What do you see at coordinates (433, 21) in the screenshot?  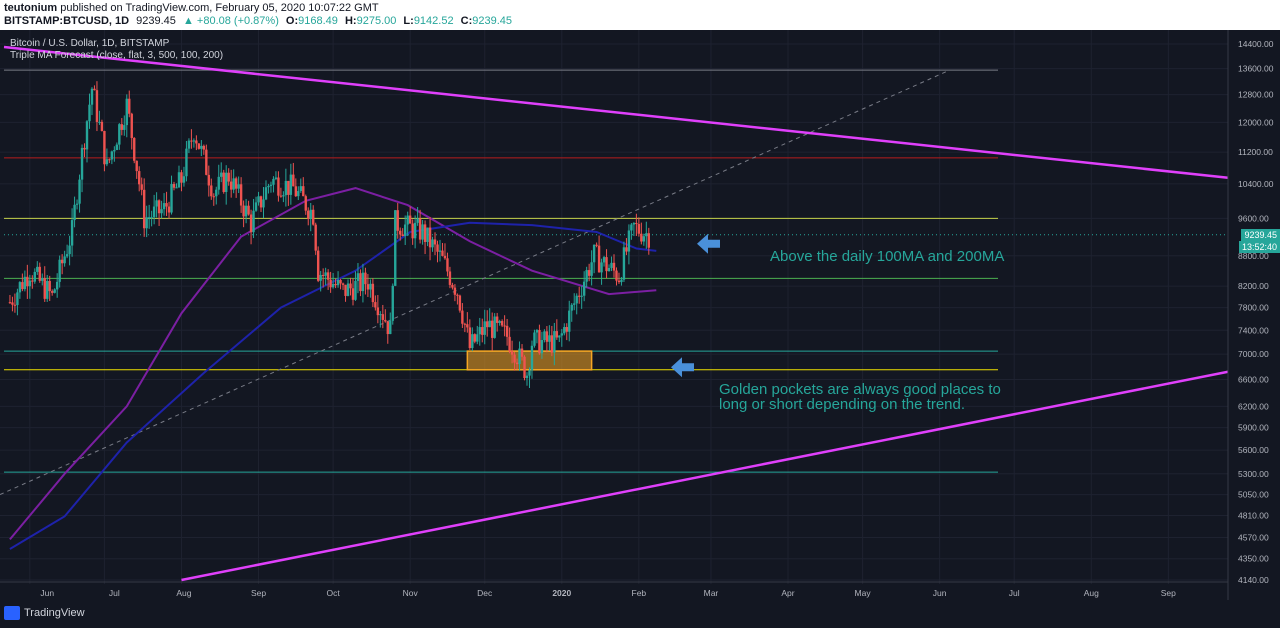 I see `low-value: 9142.52` at bounding box center [433, 21].